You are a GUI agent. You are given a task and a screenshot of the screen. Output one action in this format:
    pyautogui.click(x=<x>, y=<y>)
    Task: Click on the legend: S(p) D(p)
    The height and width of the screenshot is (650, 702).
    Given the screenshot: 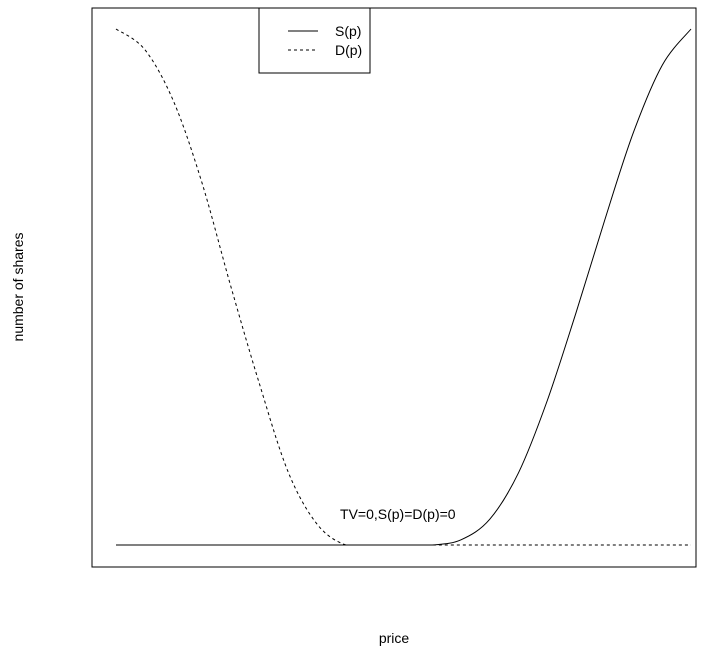 What is the action you would take?
    pyautogui.click(x=314, y=40)
    